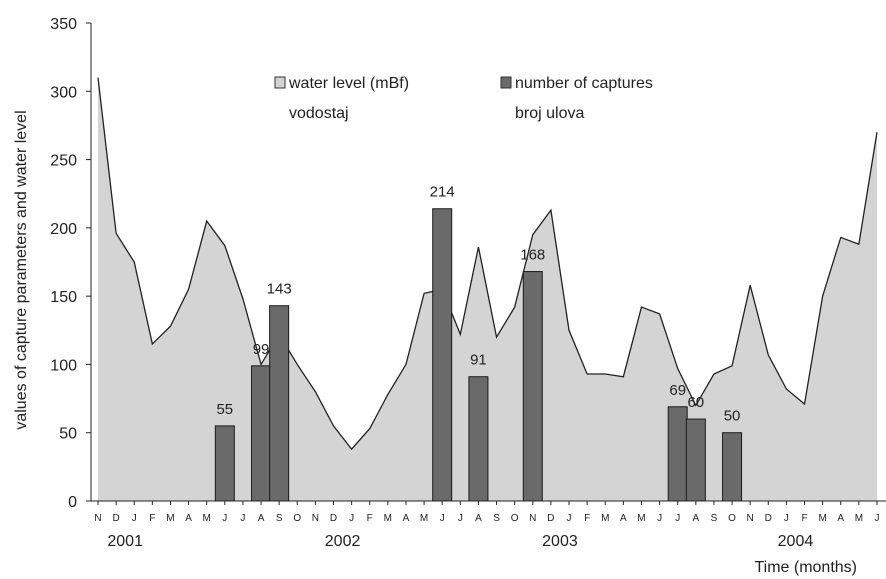 This screenshot has width=886, height=579. Describe the element at coordinates (279, 518) in the screenshot. I see `x-month-label-10: S` at that location.